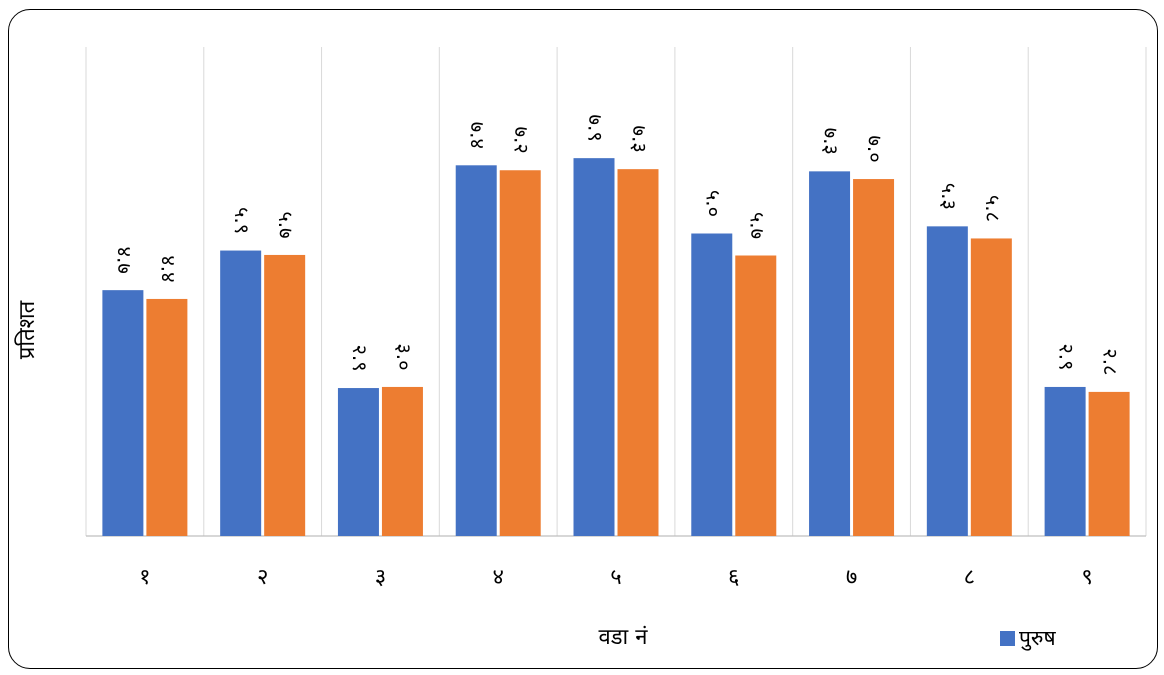 The image size is (1164, 675). Describe the element at coordinates (522, 140) in the screenshot. I see `data-label-series2-4: ७.२` at that location.